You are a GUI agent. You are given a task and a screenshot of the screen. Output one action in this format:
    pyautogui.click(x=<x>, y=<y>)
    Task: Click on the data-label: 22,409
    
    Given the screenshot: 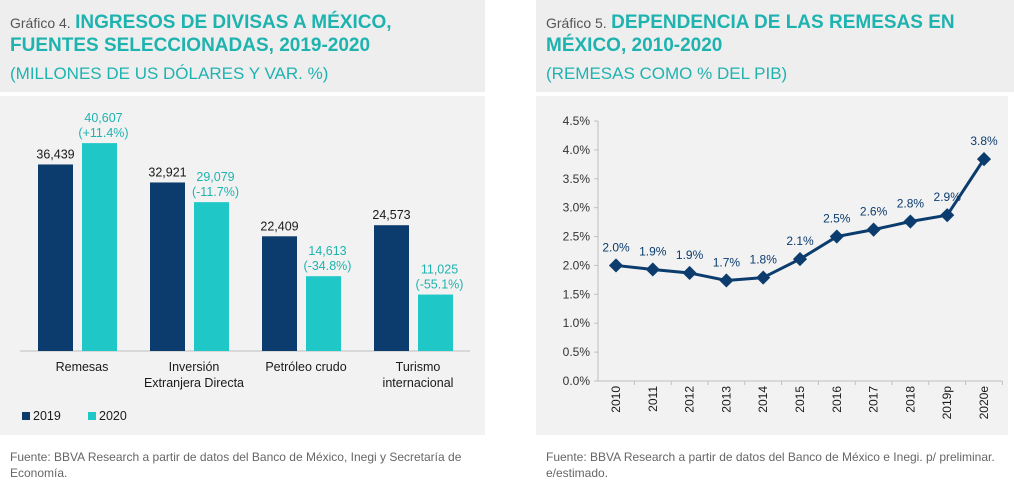 What is the action you would take?
    pyautogui.click(x=279, y=226)
    